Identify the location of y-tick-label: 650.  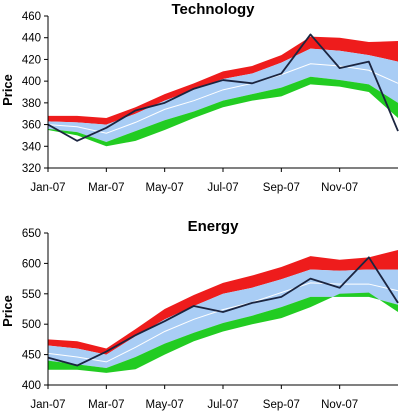
(31, 234).